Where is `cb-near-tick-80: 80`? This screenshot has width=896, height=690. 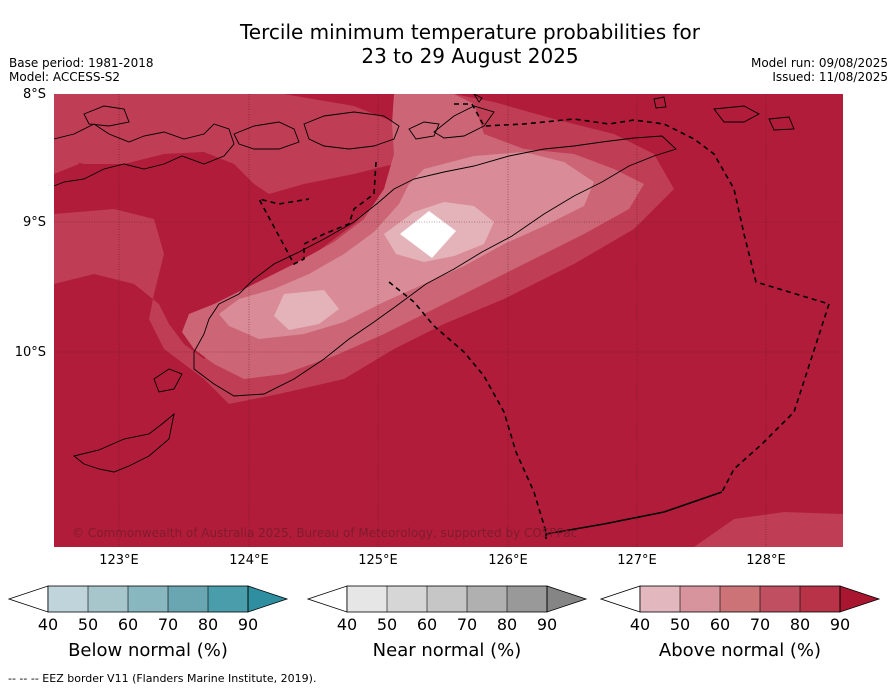 cb-near-tick-80: 80 is located at coordinates (507, 624).